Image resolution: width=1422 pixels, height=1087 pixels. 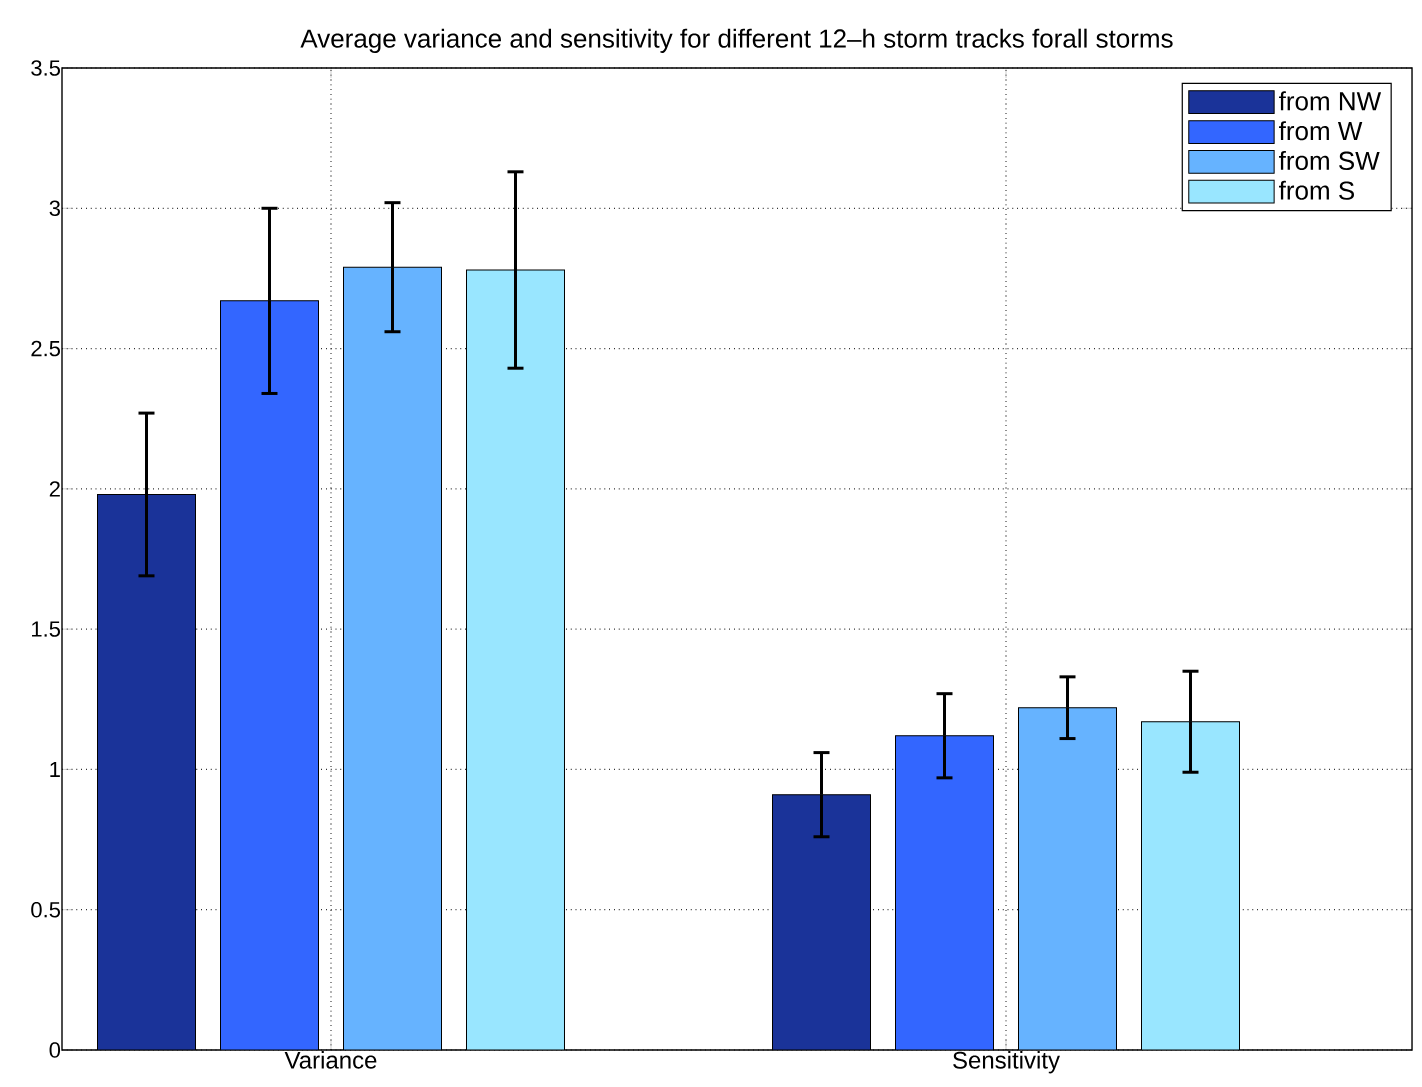 What do you see at coordinates (45, 348) in the screenshot?
I see `y-tick-label: 2.5` at bounding box center [45, 348].